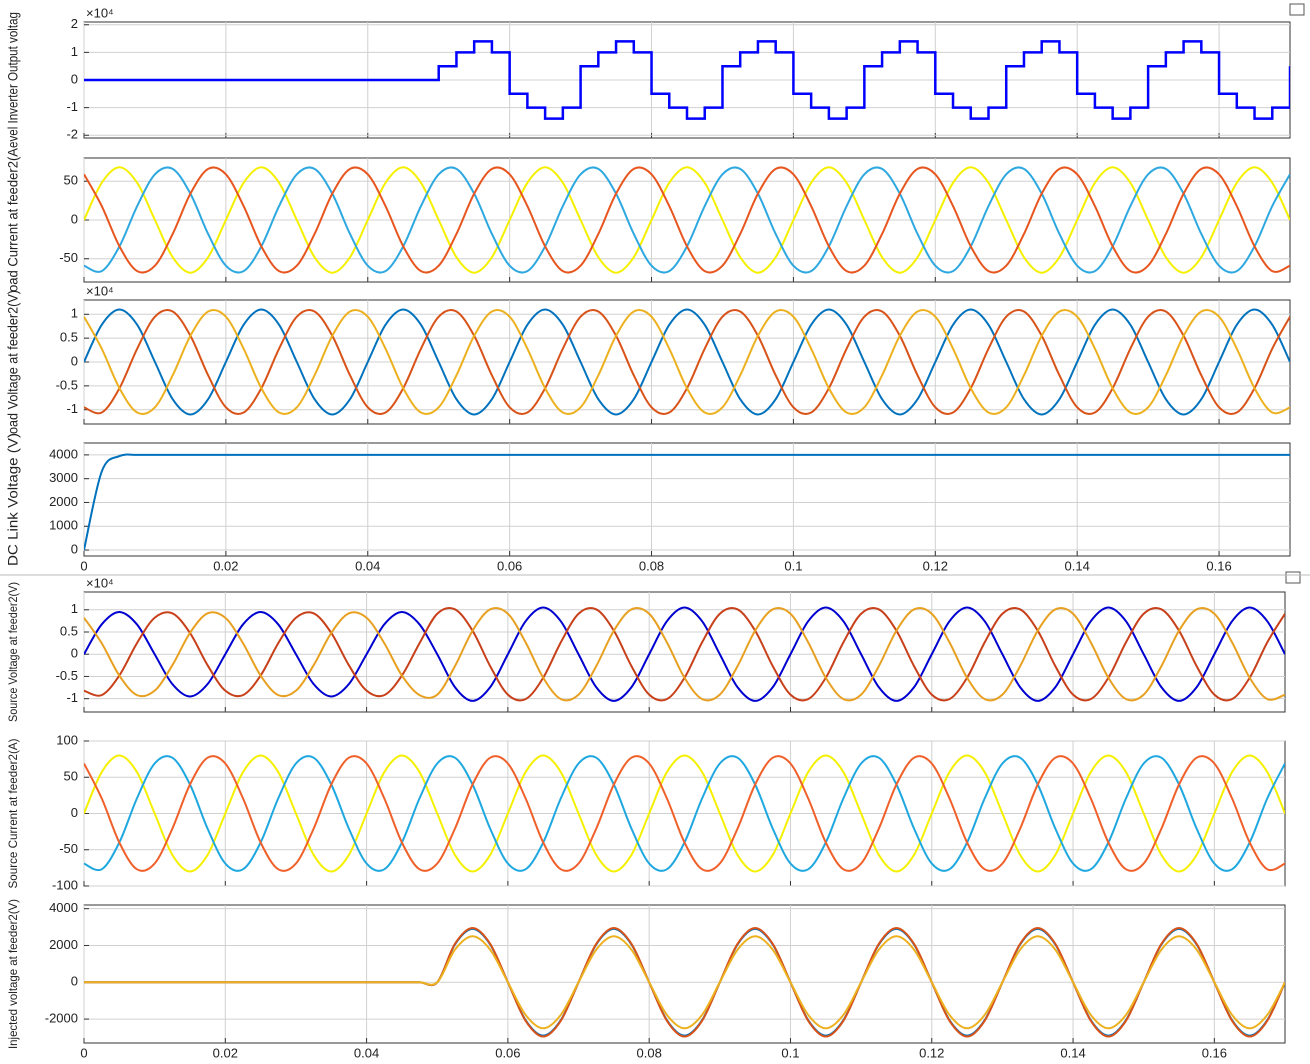  Describe the element at coordinates (61, 1018) in the screenshot. I see `y-tick-label: -2000` at that location.